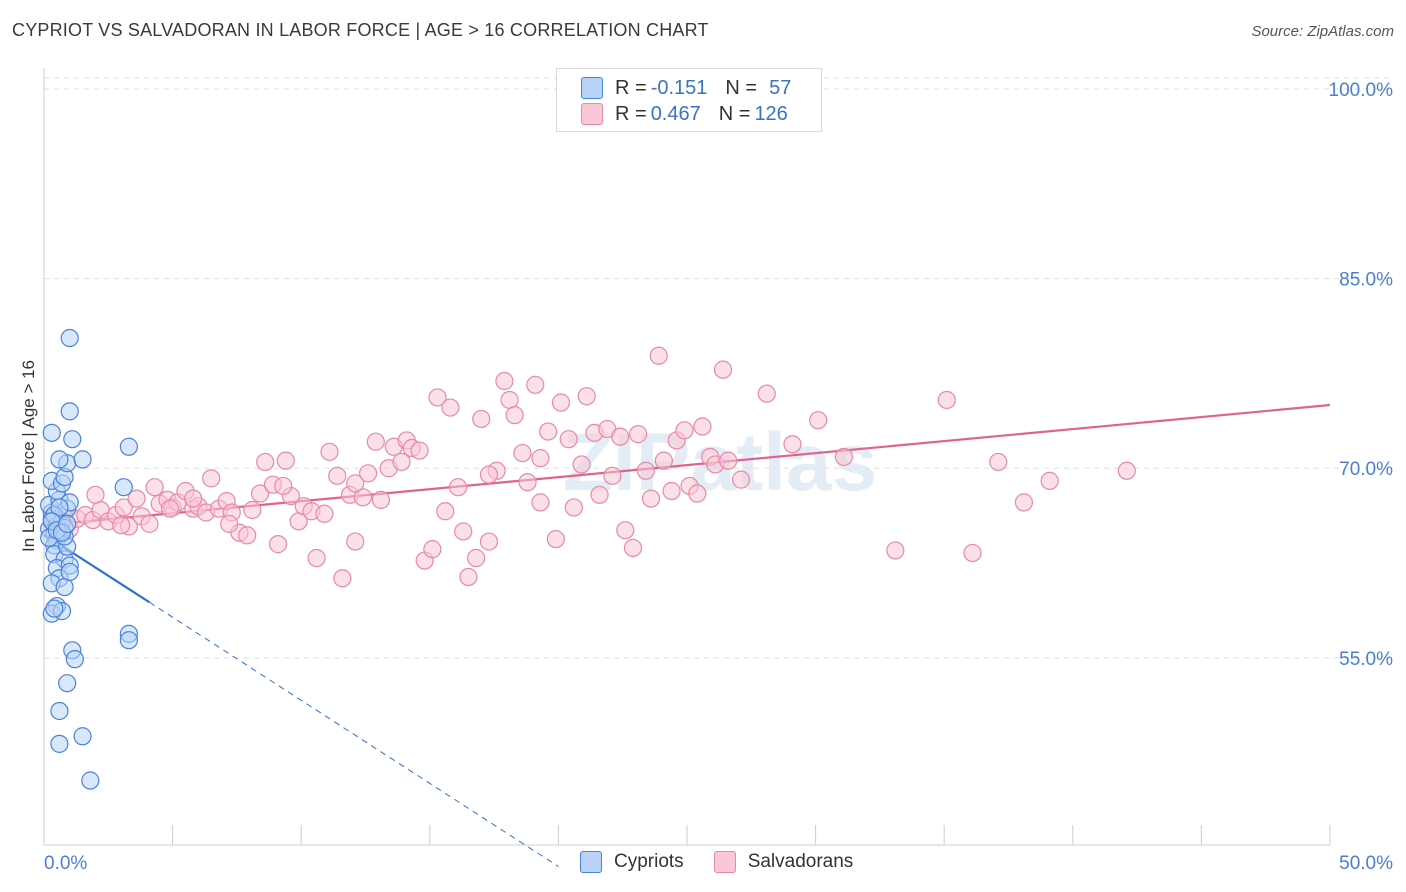 This screenshot has width=1406, height=892. What do you see at coordinates (780, 87) in the screenshot?
I see `legend-n-value: 57` at bounding box center [780, 87].